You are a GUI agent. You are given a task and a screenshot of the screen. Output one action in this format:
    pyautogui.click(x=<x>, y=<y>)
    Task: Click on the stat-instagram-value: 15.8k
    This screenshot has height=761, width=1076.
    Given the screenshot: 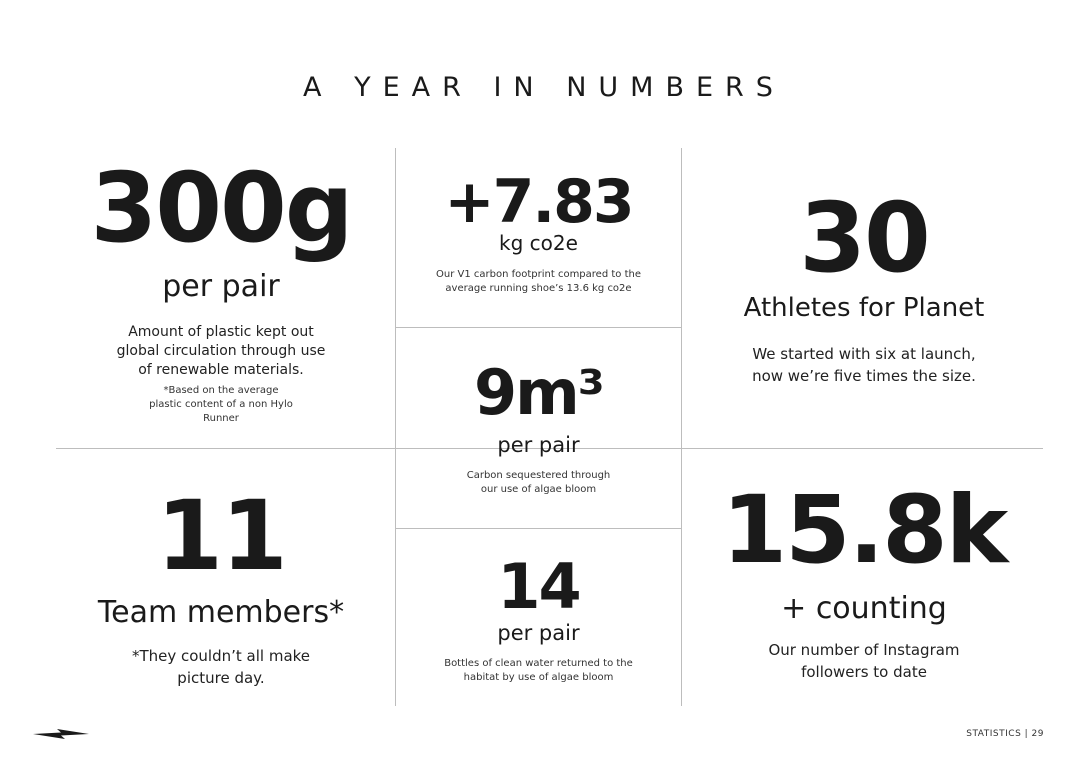 What is the action you would take?
    pyautogui.click(x=864, y=530)
    